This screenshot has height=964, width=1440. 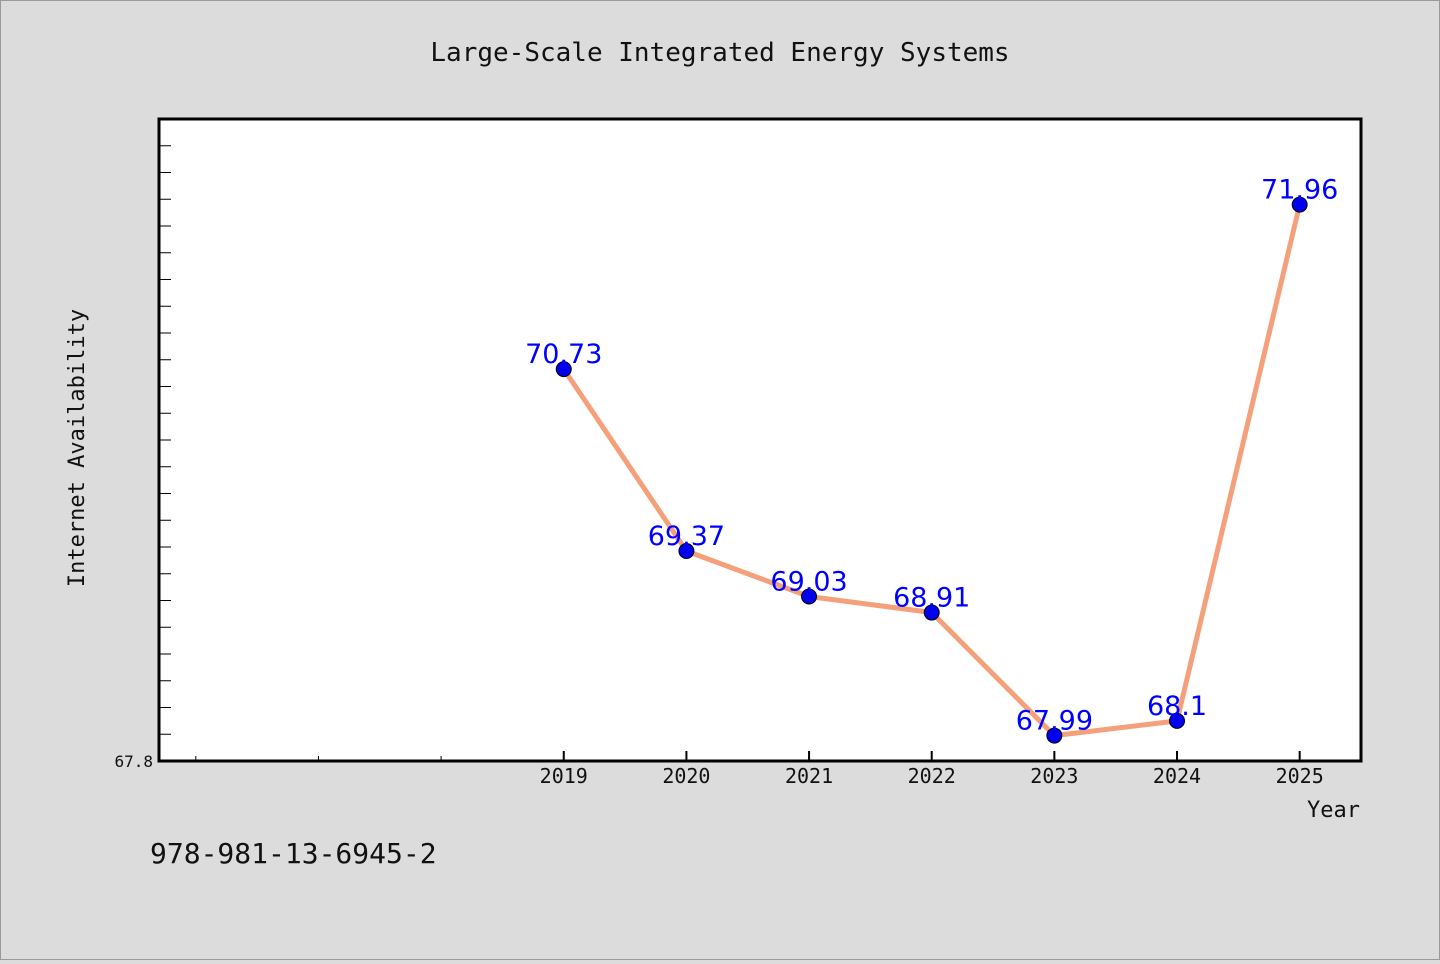 I want to click on x-axis-minor-ticks, so click(x=318, y=758).